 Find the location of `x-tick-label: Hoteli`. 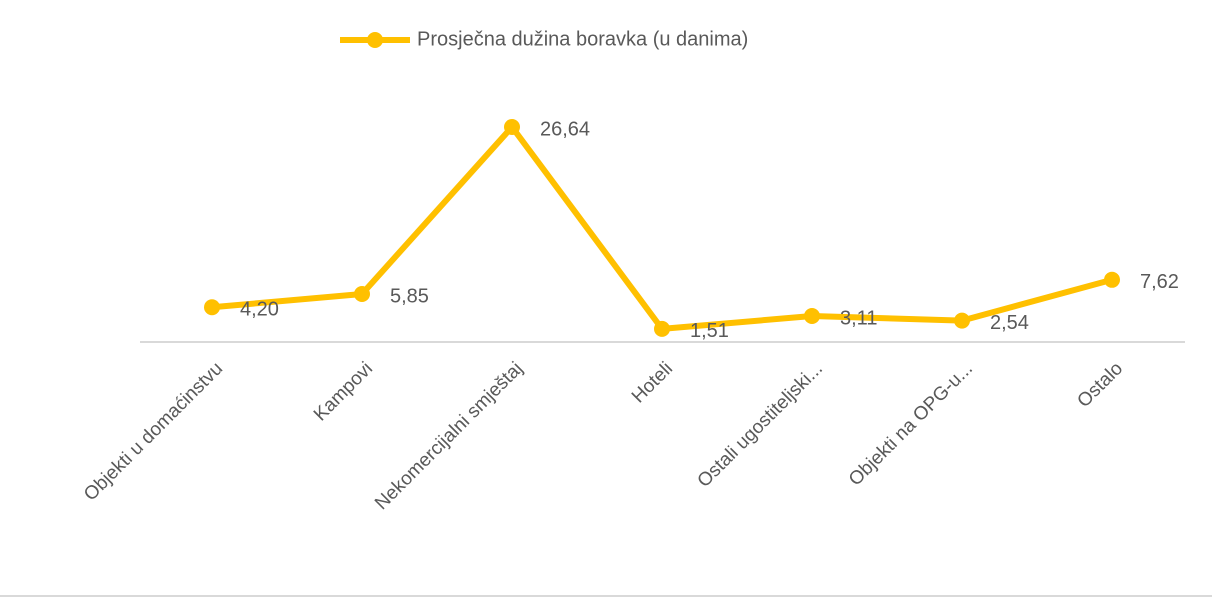

x-tick-label: Hoteli is located at coordinates (652, 382).